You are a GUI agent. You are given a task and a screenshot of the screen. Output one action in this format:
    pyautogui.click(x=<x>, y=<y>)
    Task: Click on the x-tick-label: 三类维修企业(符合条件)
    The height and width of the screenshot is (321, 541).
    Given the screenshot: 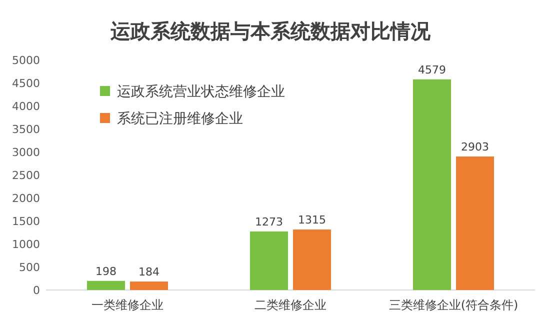 What is the action you would take?
    pyautogui.click(x=453, y=305)
    